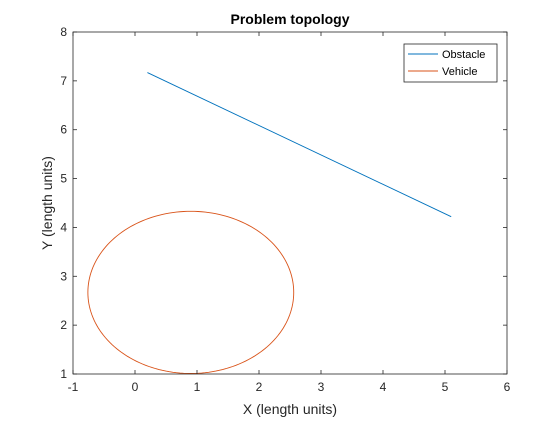 This screenshot has height=425, width=560. Describe the element at coordinates (507, 387) in the screenshot. I see `x-tick-label: 6` at that location.